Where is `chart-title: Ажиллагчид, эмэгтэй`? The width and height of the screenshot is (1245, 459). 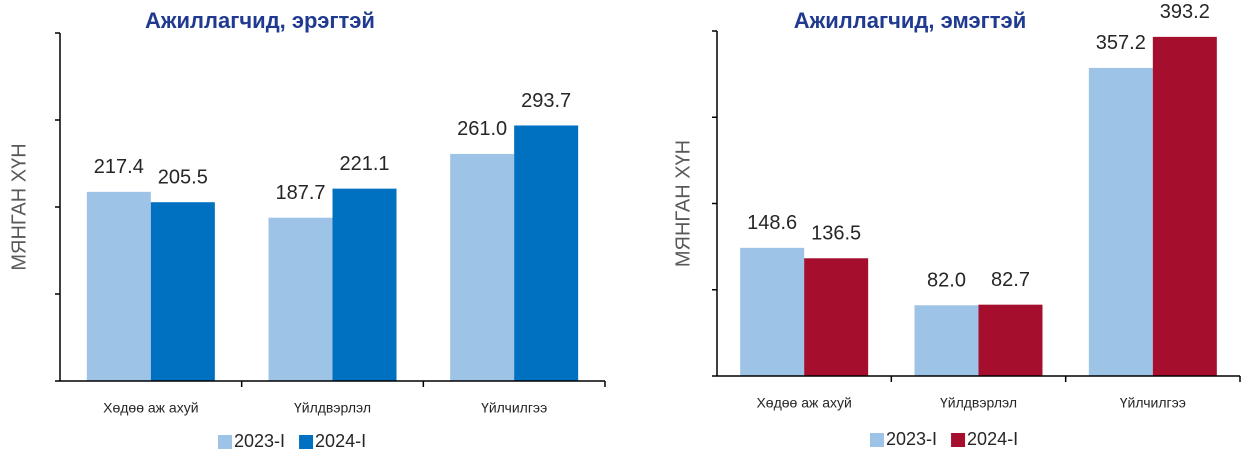
chart-title: Ажиллагчид, эмэгтэй is located at coordinates (910, 20).